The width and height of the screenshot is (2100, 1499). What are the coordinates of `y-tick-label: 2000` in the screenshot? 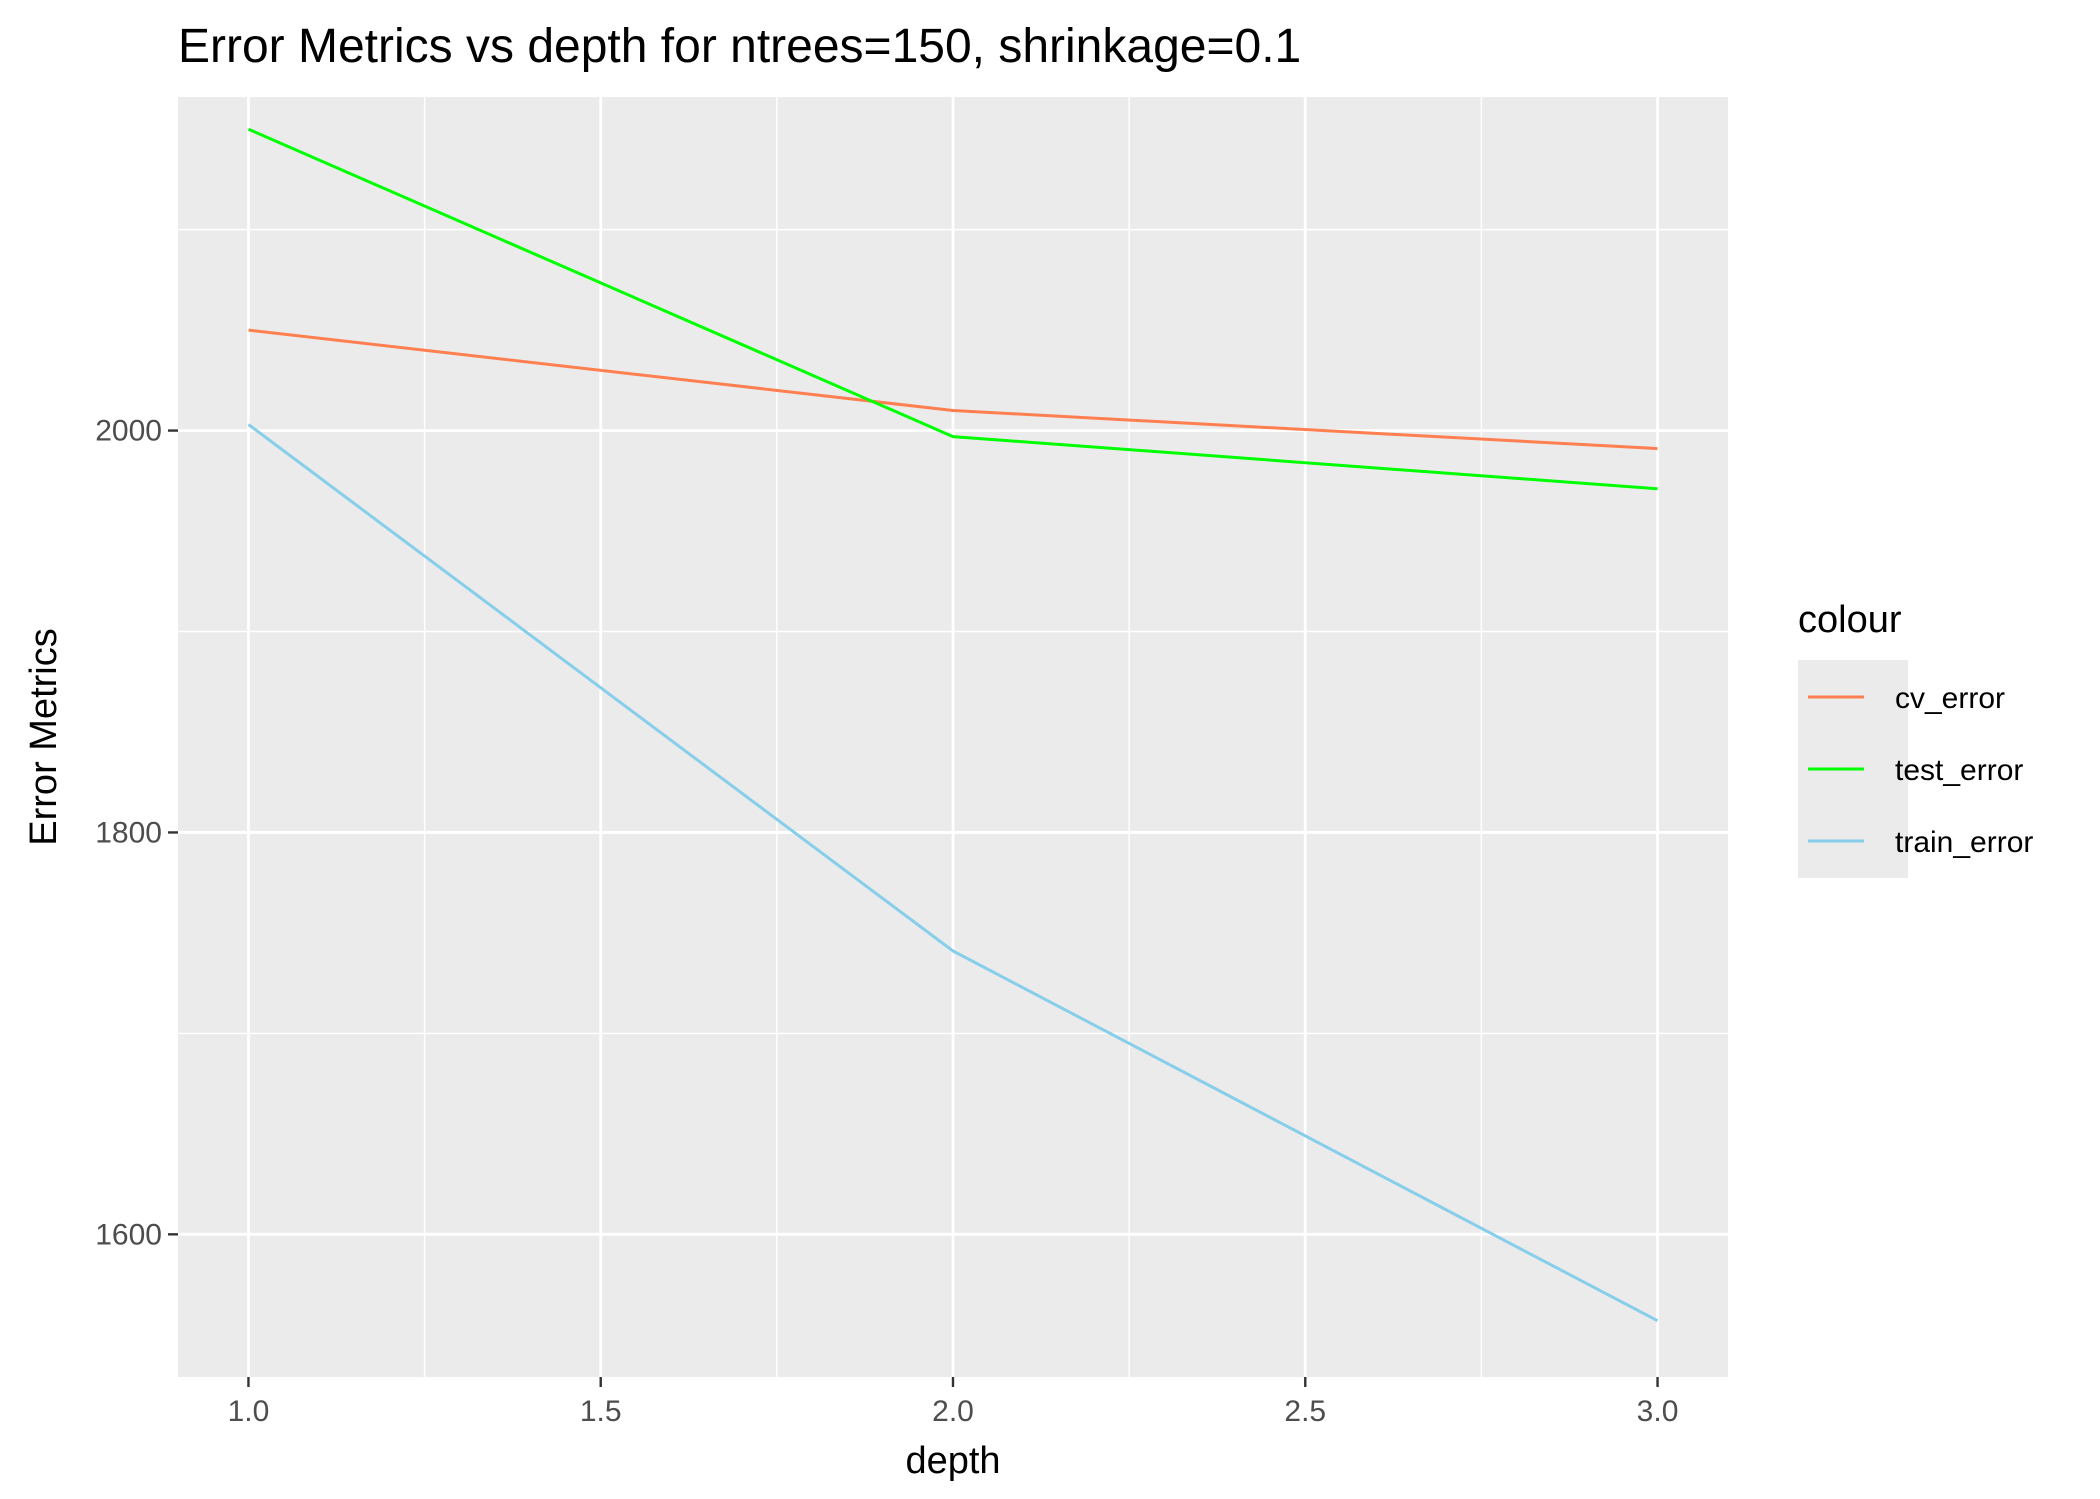 It's located at (128, 431).